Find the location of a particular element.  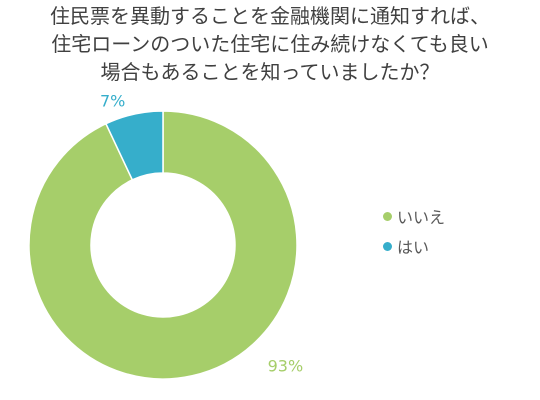

legend-item-yes: はい is located at coordinates (414, 246).